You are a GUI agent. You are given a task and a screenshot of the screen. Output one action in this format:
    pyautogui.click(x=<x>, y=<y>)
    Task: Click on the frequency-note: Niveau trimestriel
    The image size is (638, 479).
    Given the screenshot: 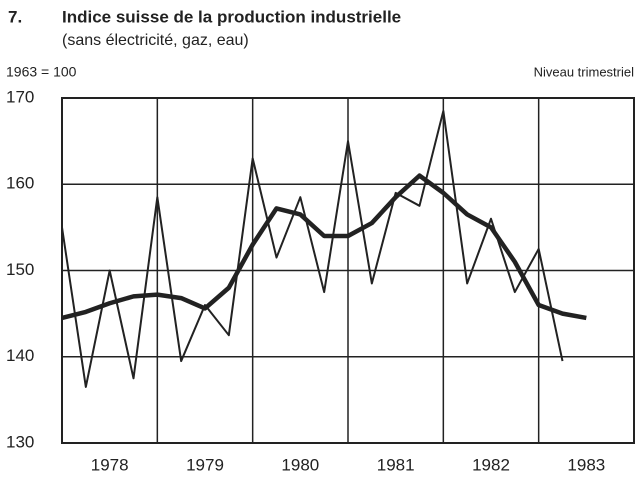 What is the action you would take?
    pyautogui.click(x=584, y=71)
    